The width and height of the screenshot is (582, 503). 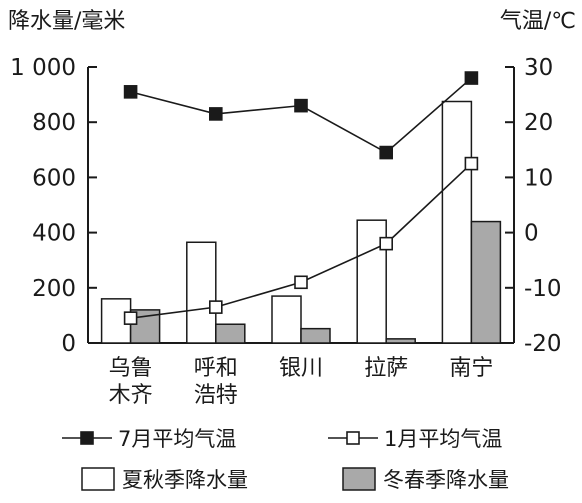 I want to click on legend-label: 1月平均气温, so click(x=443, y=439).